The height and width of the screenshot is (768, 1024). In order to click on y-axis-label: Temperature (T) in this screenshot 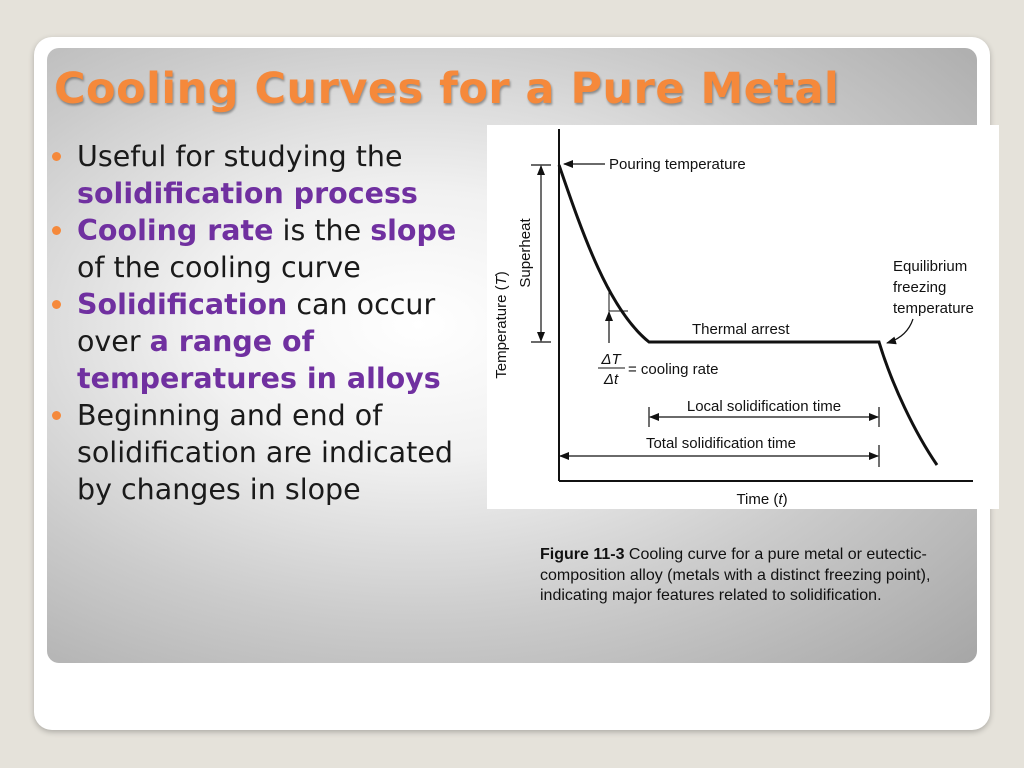, I will do `click(501, 325)`.